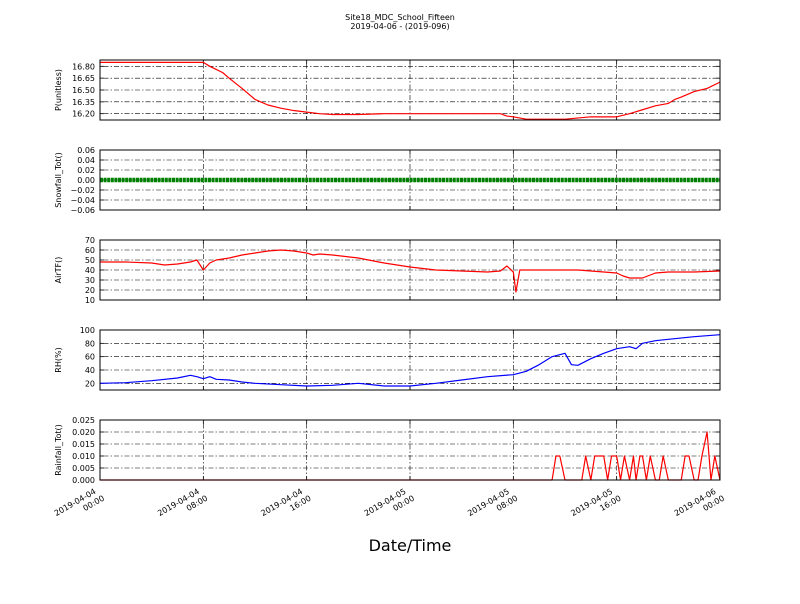  I want to click on x-tick-label: 2019-04-0416:00, so click(285, 506).